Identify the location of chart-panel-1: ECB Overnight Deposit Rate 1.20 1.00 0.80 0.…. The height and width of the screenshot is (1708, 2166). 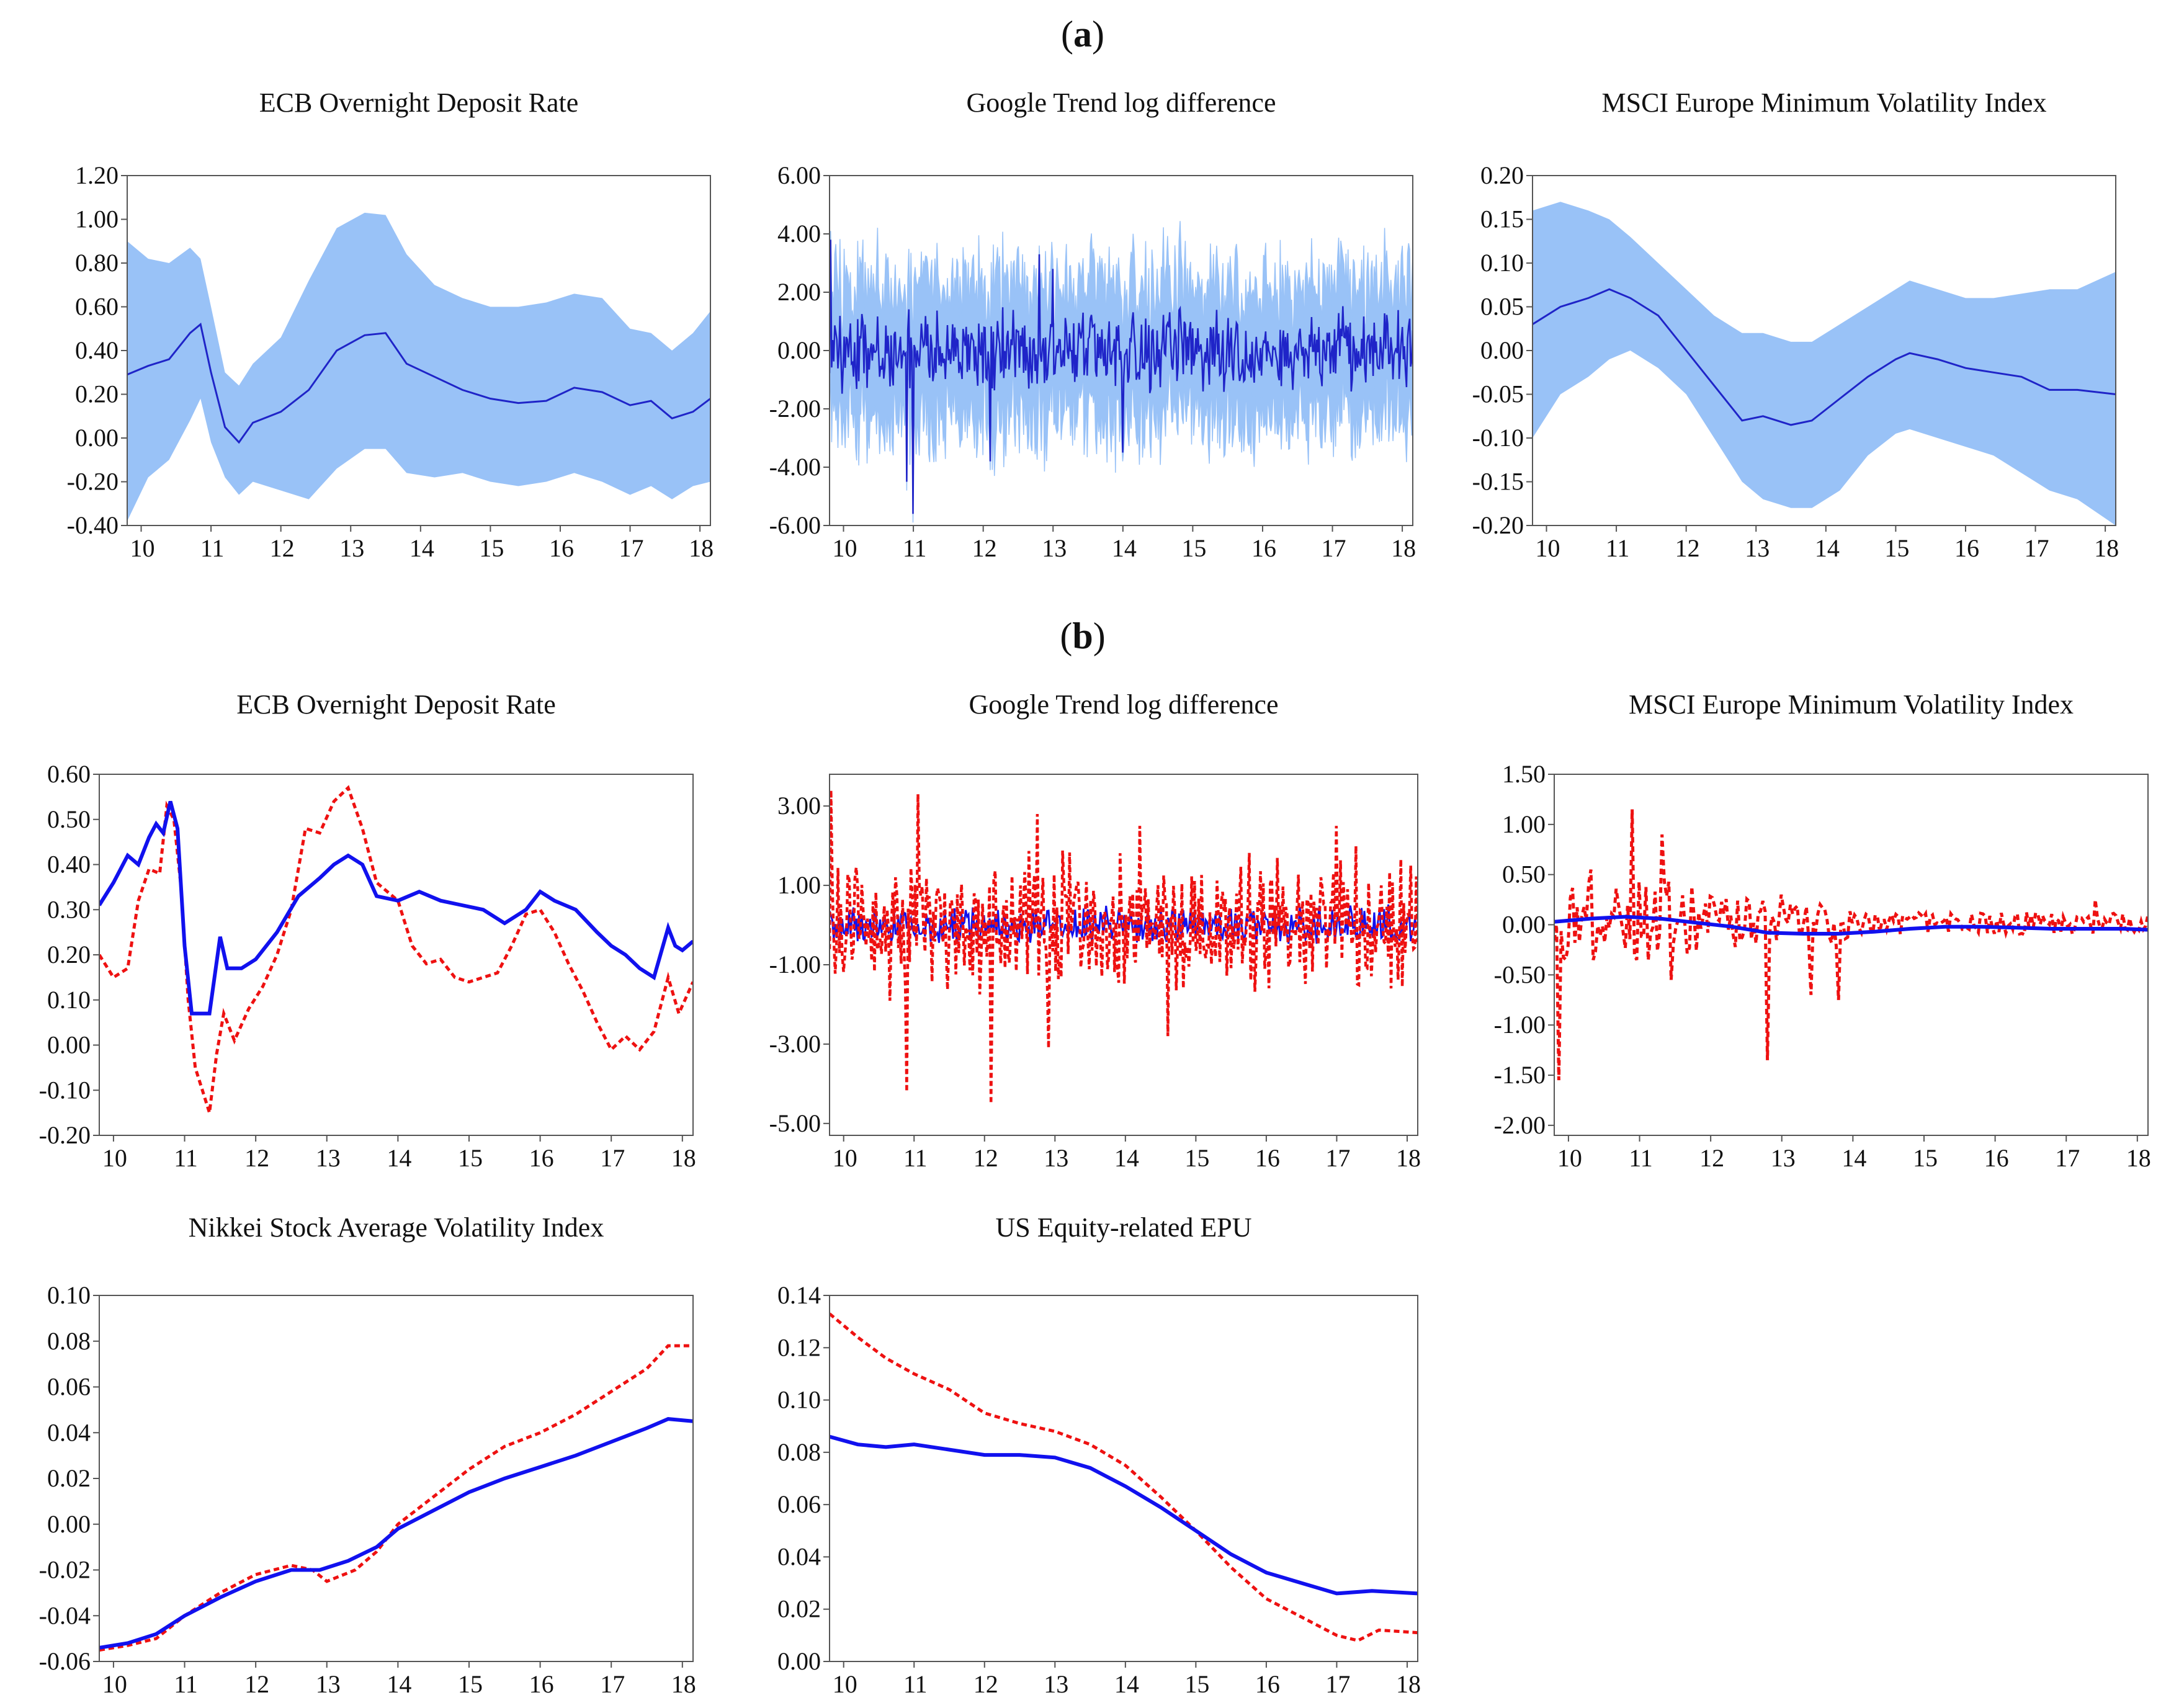
(390, 324).